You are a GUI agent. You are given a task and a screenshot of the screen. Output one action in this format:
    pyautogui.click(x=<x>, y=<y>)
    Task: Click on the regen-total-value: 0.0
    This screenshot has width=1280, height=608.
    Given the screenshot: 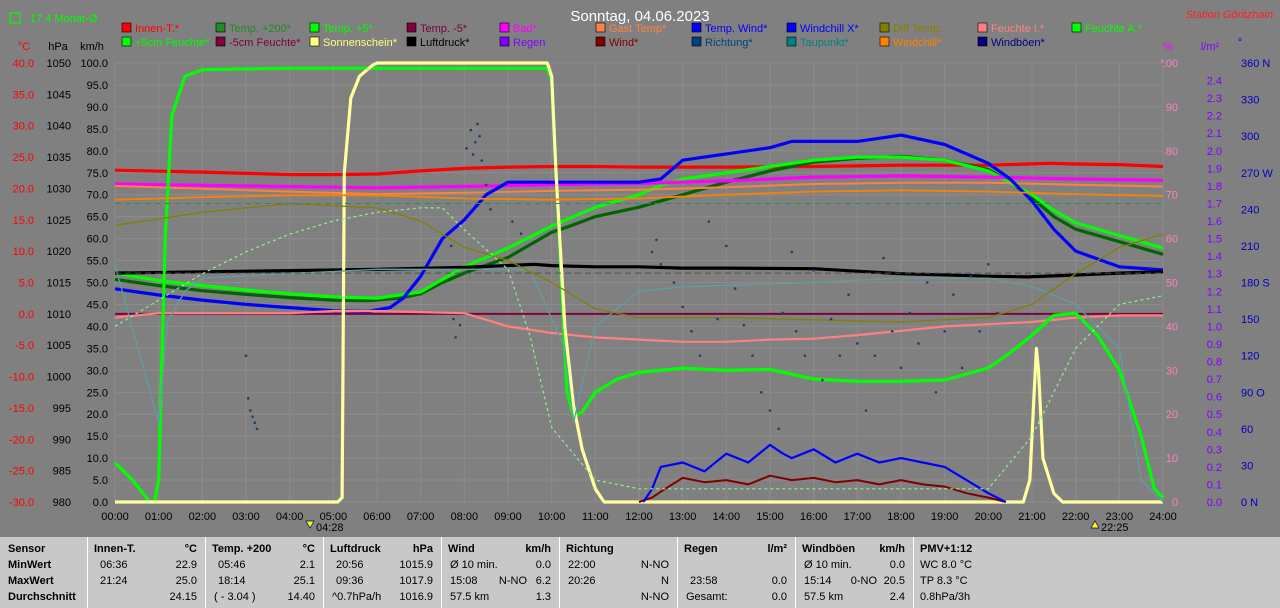 What is the action you would take?
    pyautogui.click(x=779, y=597)
    